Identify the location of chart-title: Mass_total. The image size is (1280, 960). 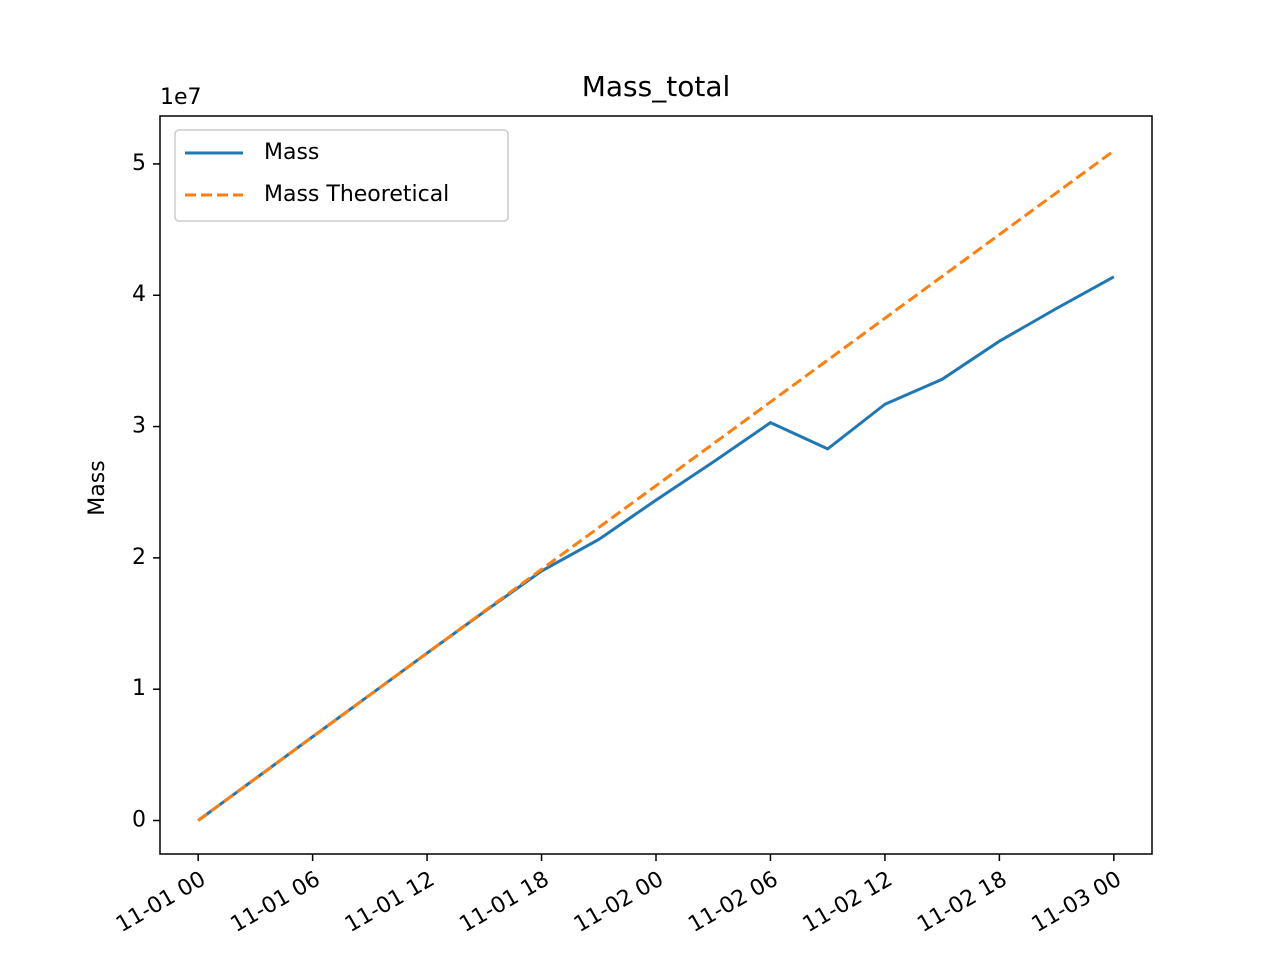
(656, 86).